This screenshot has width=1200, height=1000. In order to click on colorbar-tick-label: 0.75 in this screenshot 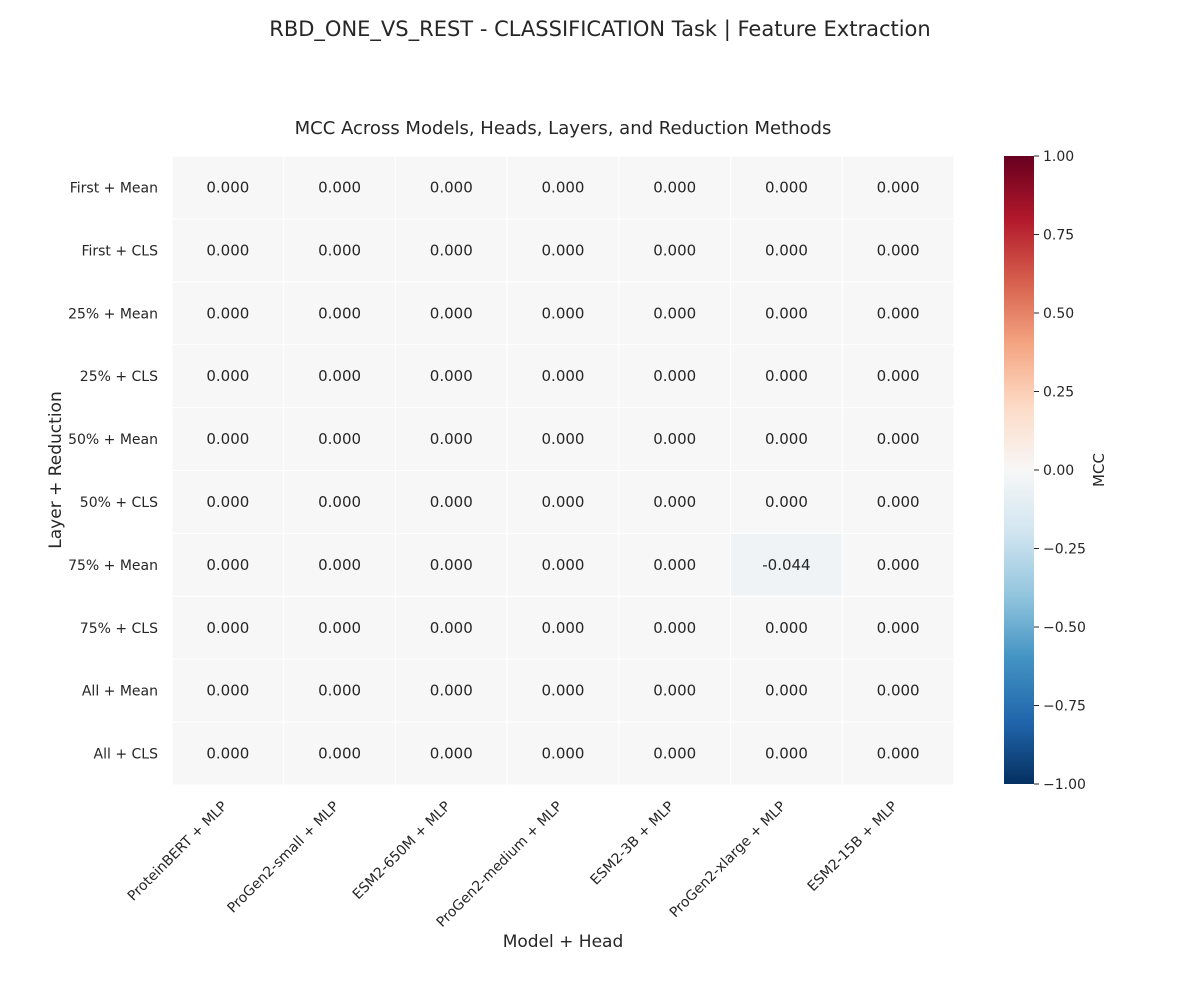, I will do `click(1058, 236)`.